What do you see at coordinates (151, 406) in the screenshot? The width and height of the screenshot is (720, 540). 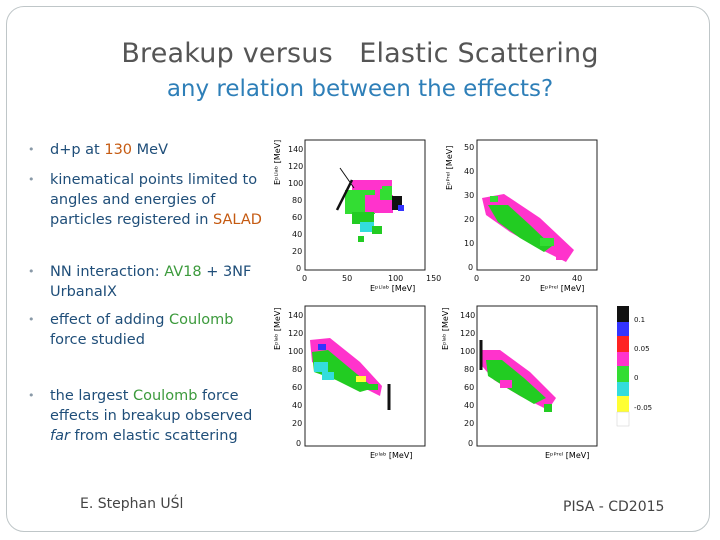 I see `bullet-5-mid: force effects in breakup observed` at bounding box center [151, 406].